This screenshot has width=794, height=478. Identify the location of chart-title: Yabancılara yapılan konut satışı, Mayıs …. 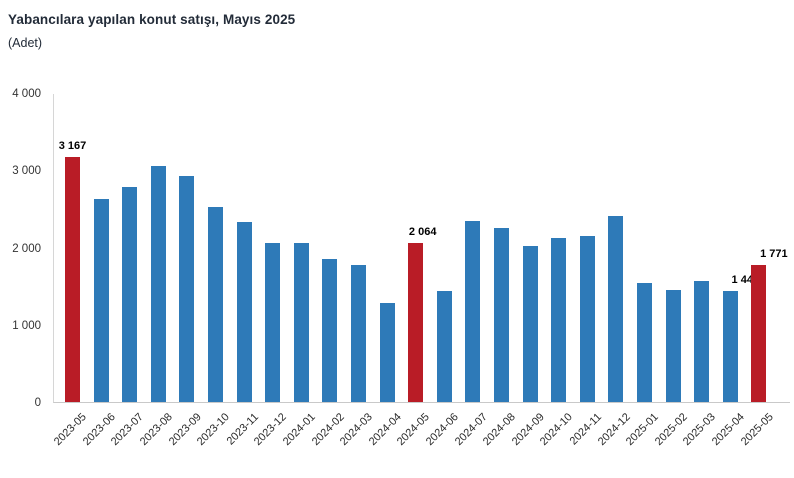
(152, 19).